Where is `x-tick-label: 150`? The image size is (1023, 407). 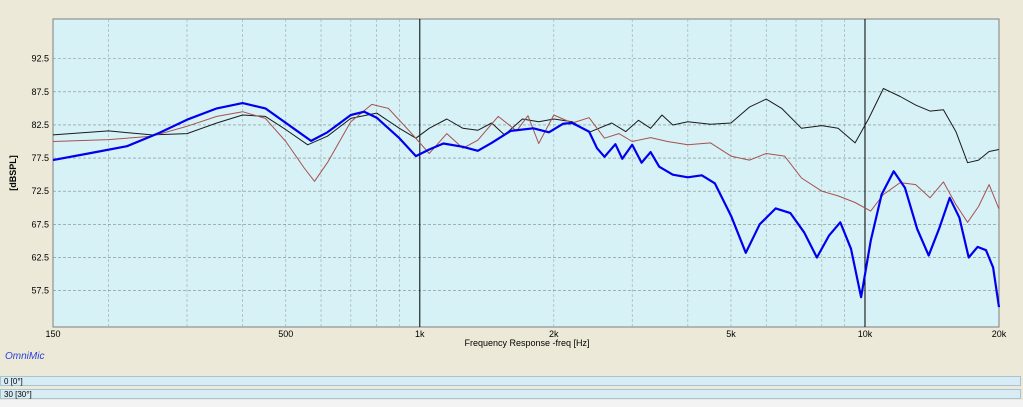
x-tick-label: 150 is located at coordinates (52, 334).